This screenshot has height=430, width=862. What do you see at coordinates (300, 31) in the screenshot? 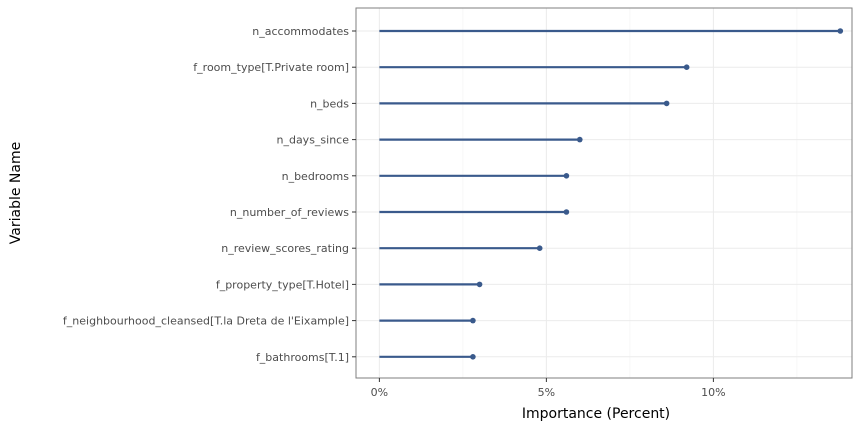
I see `y-tick-label: n_accommodates` at bounding box center [300, 31].